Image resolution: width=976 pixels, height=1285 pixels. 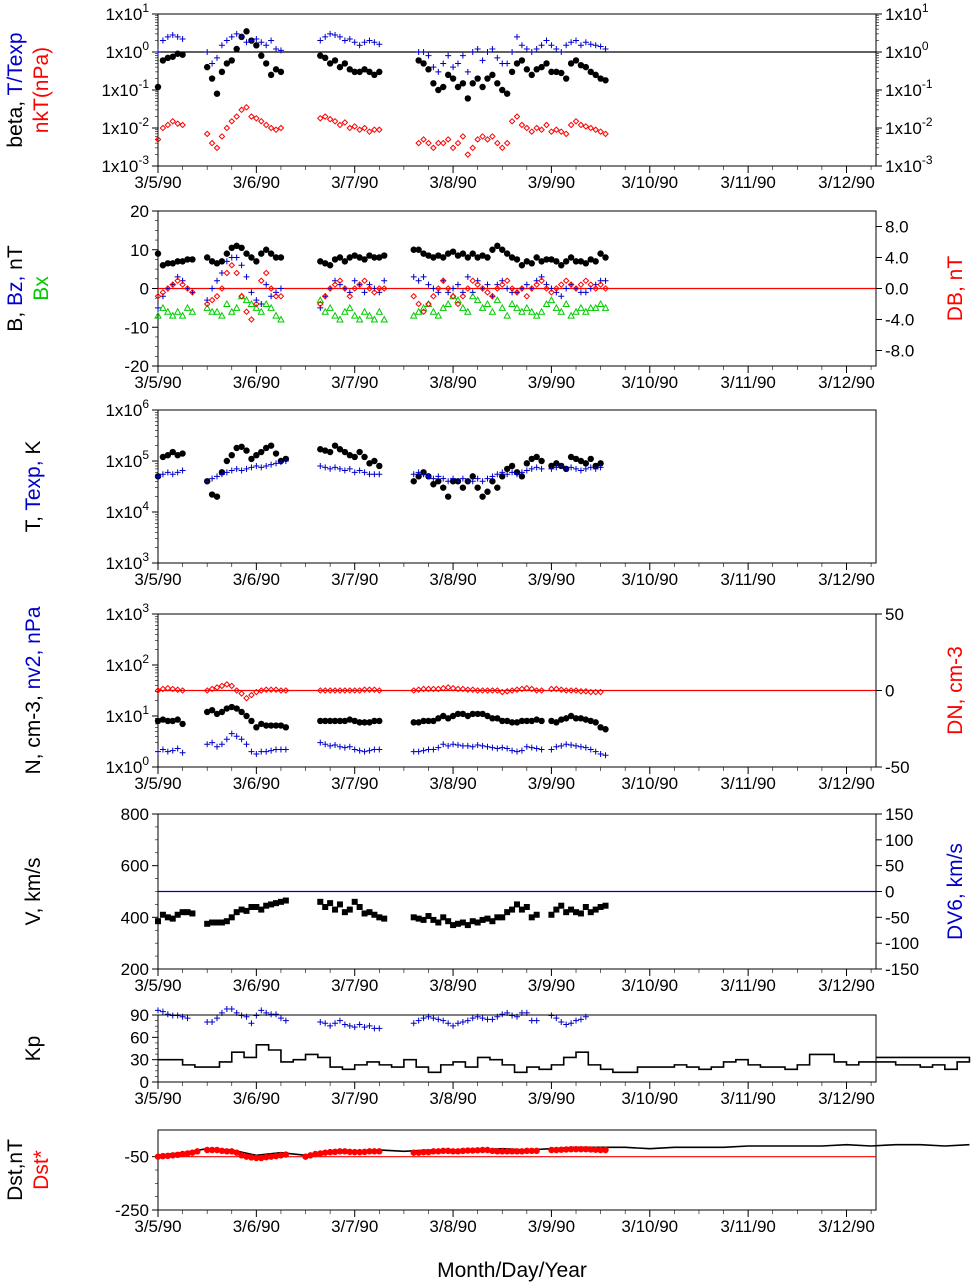 I want to click on x-tick-label: 3/8/90, so click(x=452, y=182).